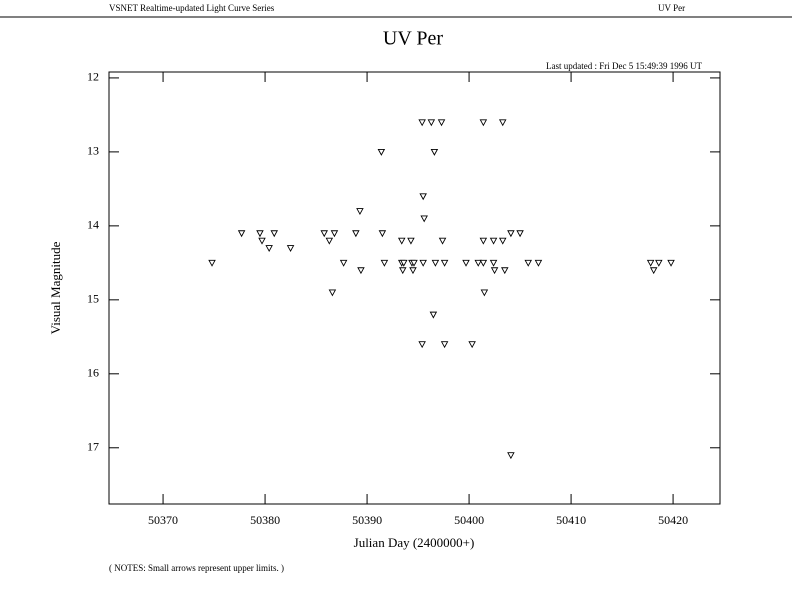 The width and height of the screenshot is (792, 612). I want to click on chart-title: UV Per, so click(413, 39).